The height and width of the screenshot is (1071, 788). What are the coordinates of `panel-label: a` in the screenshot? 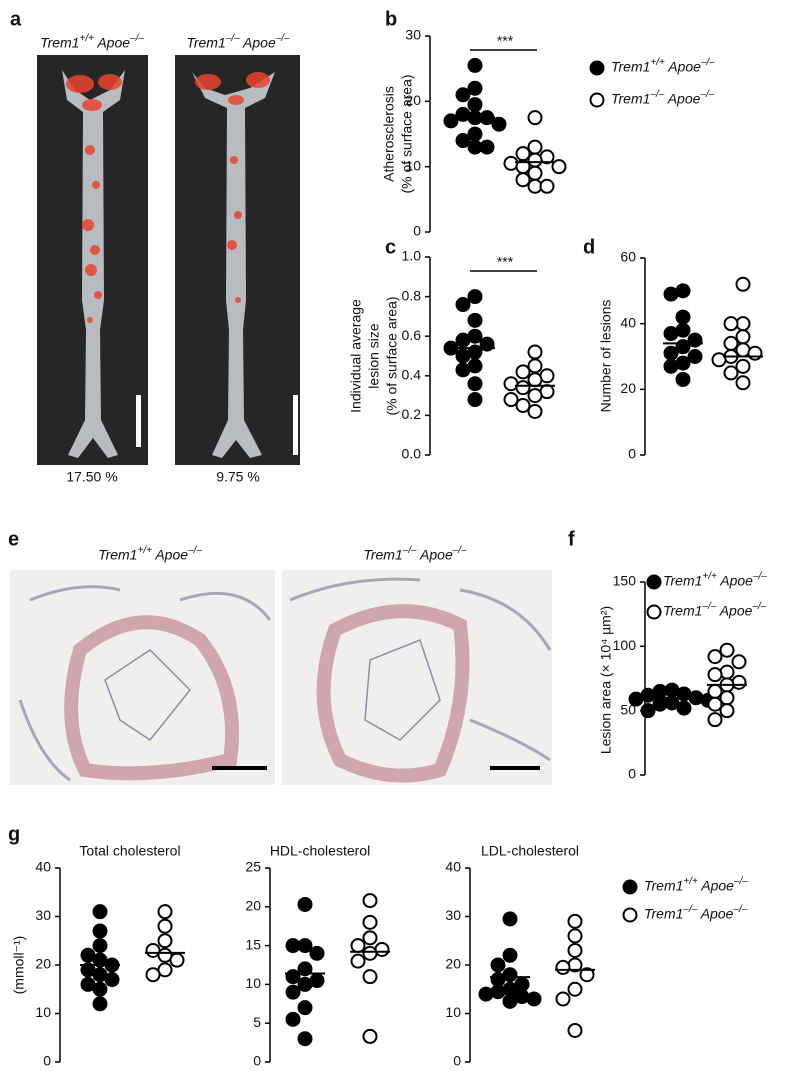 It's located at (16, 19).